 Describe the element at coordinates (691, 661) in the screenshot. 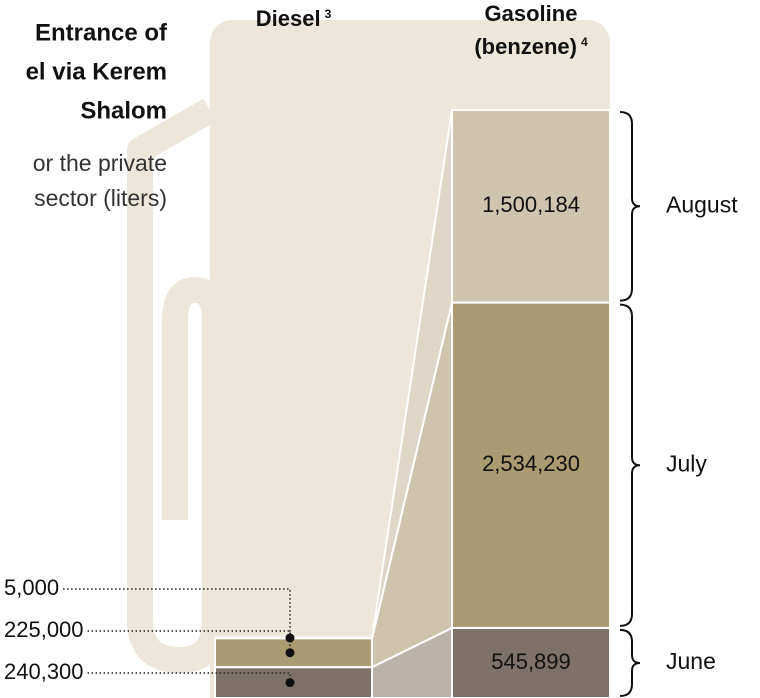

I see `month-label: June` at that location.